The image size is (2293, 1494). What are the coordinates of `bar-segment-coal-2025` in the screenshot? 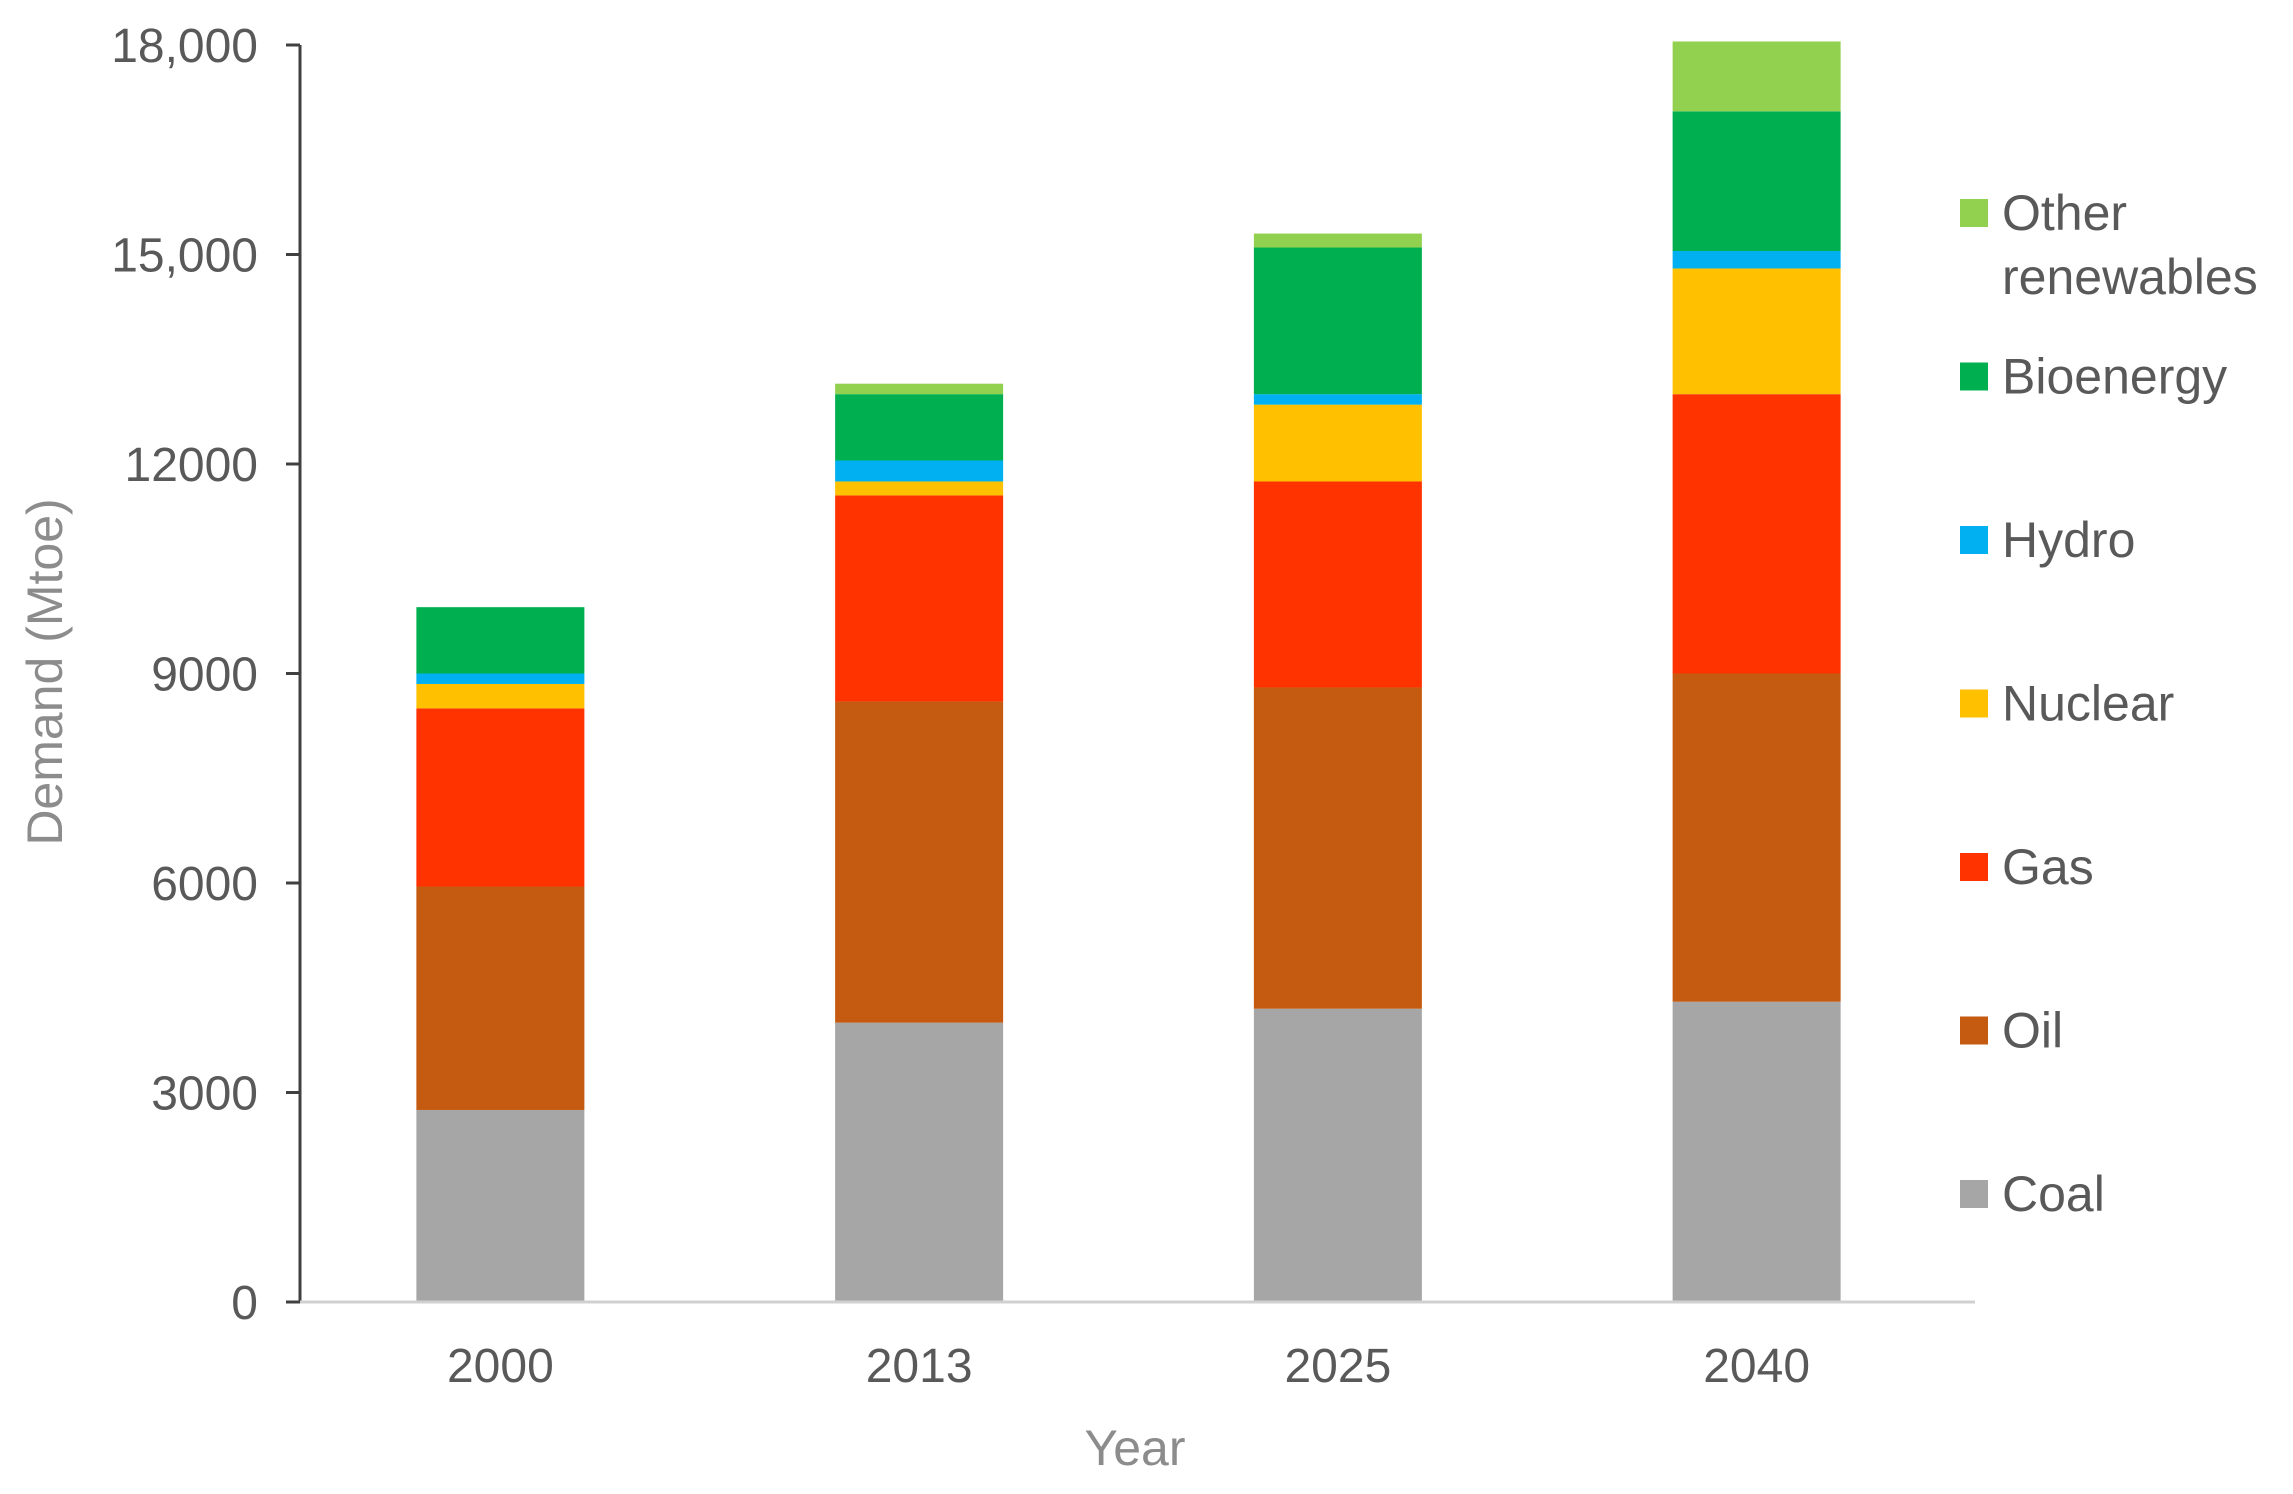 It's located at (1337, 1155).